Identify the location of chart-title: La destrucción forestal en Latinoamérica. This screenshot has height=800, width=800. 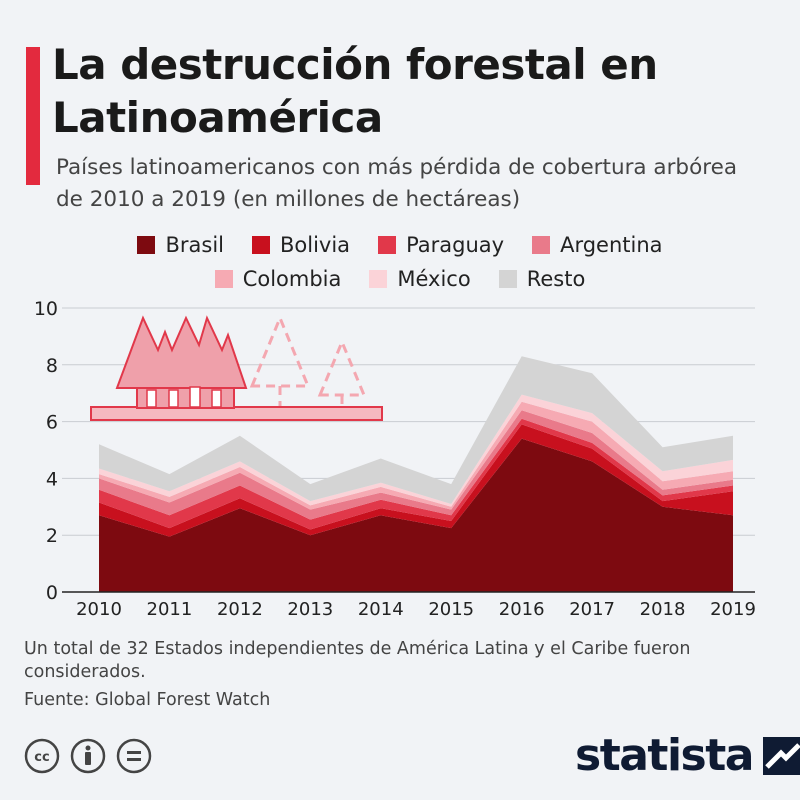
(355, 91).